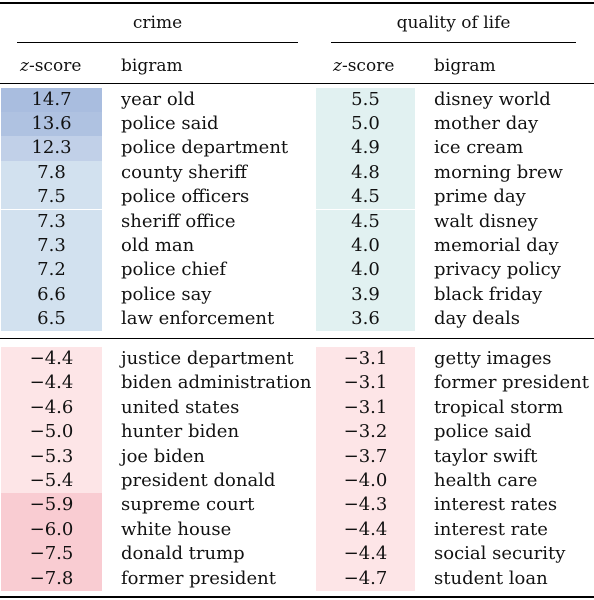 The image size is (594, 600). Describe the element at coordinates (488, 294) in the screenshot. I see `qol-top-bigram-cell: black friday` at that location.